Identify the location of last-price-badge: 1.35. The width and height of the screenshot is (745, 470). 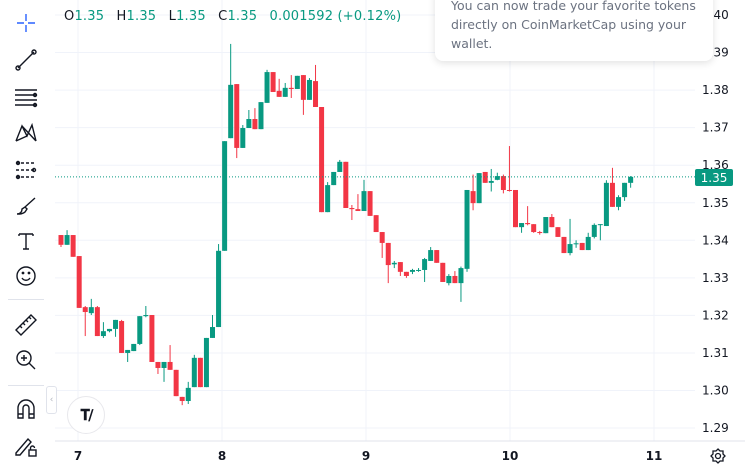
(714, 177).